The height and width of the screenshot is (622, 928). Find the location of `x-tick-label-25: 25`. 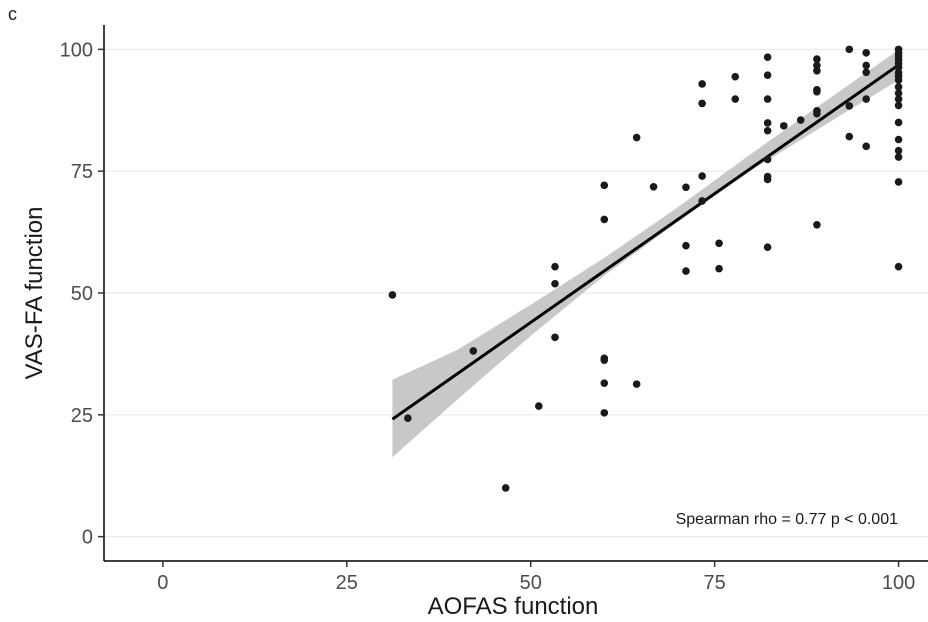

x-tick-label-25: 25 is located at coordinates (347, 583).